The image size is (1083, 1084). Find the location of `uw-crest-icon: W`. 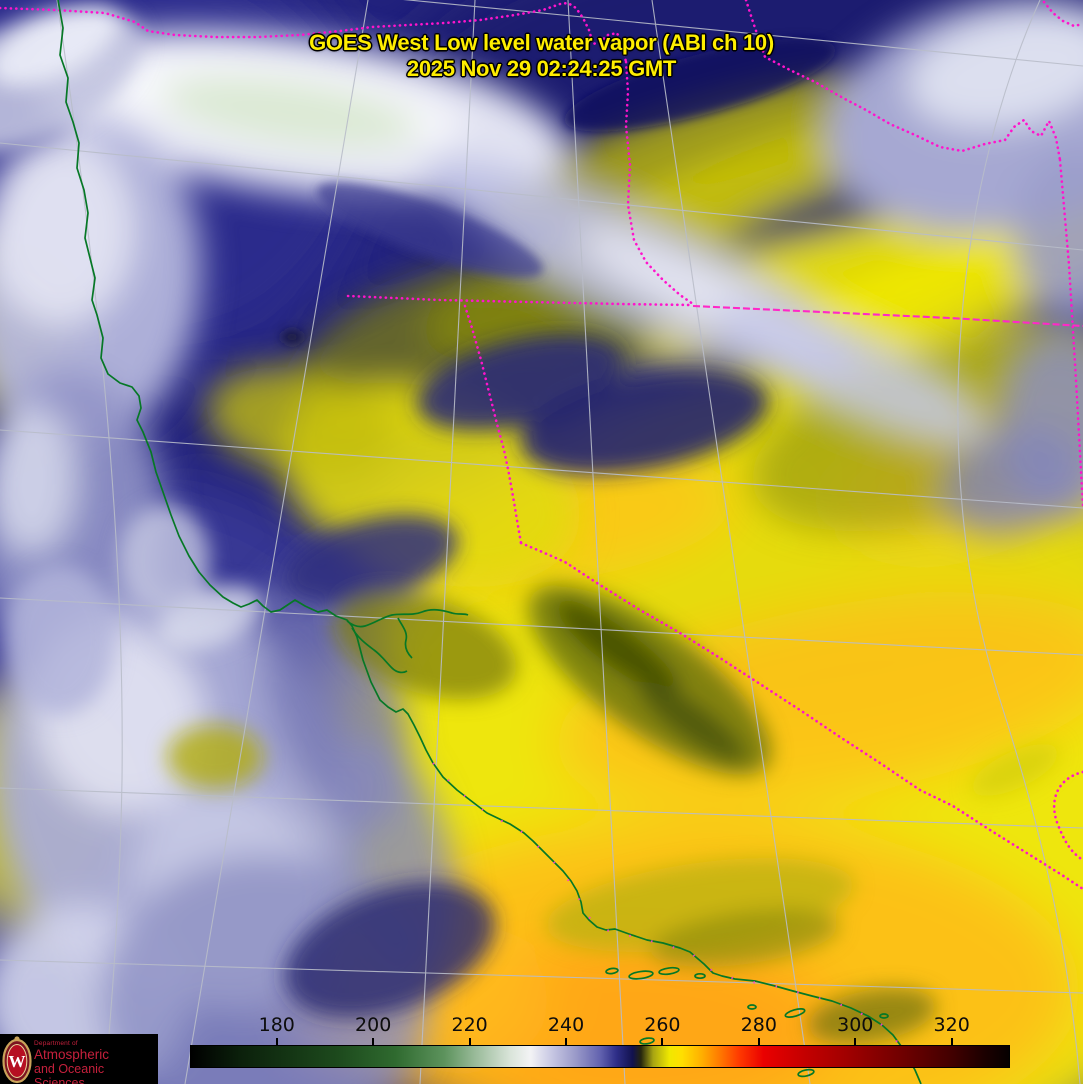

uw-crest-icon: W is located at coordinates (17, 1060).